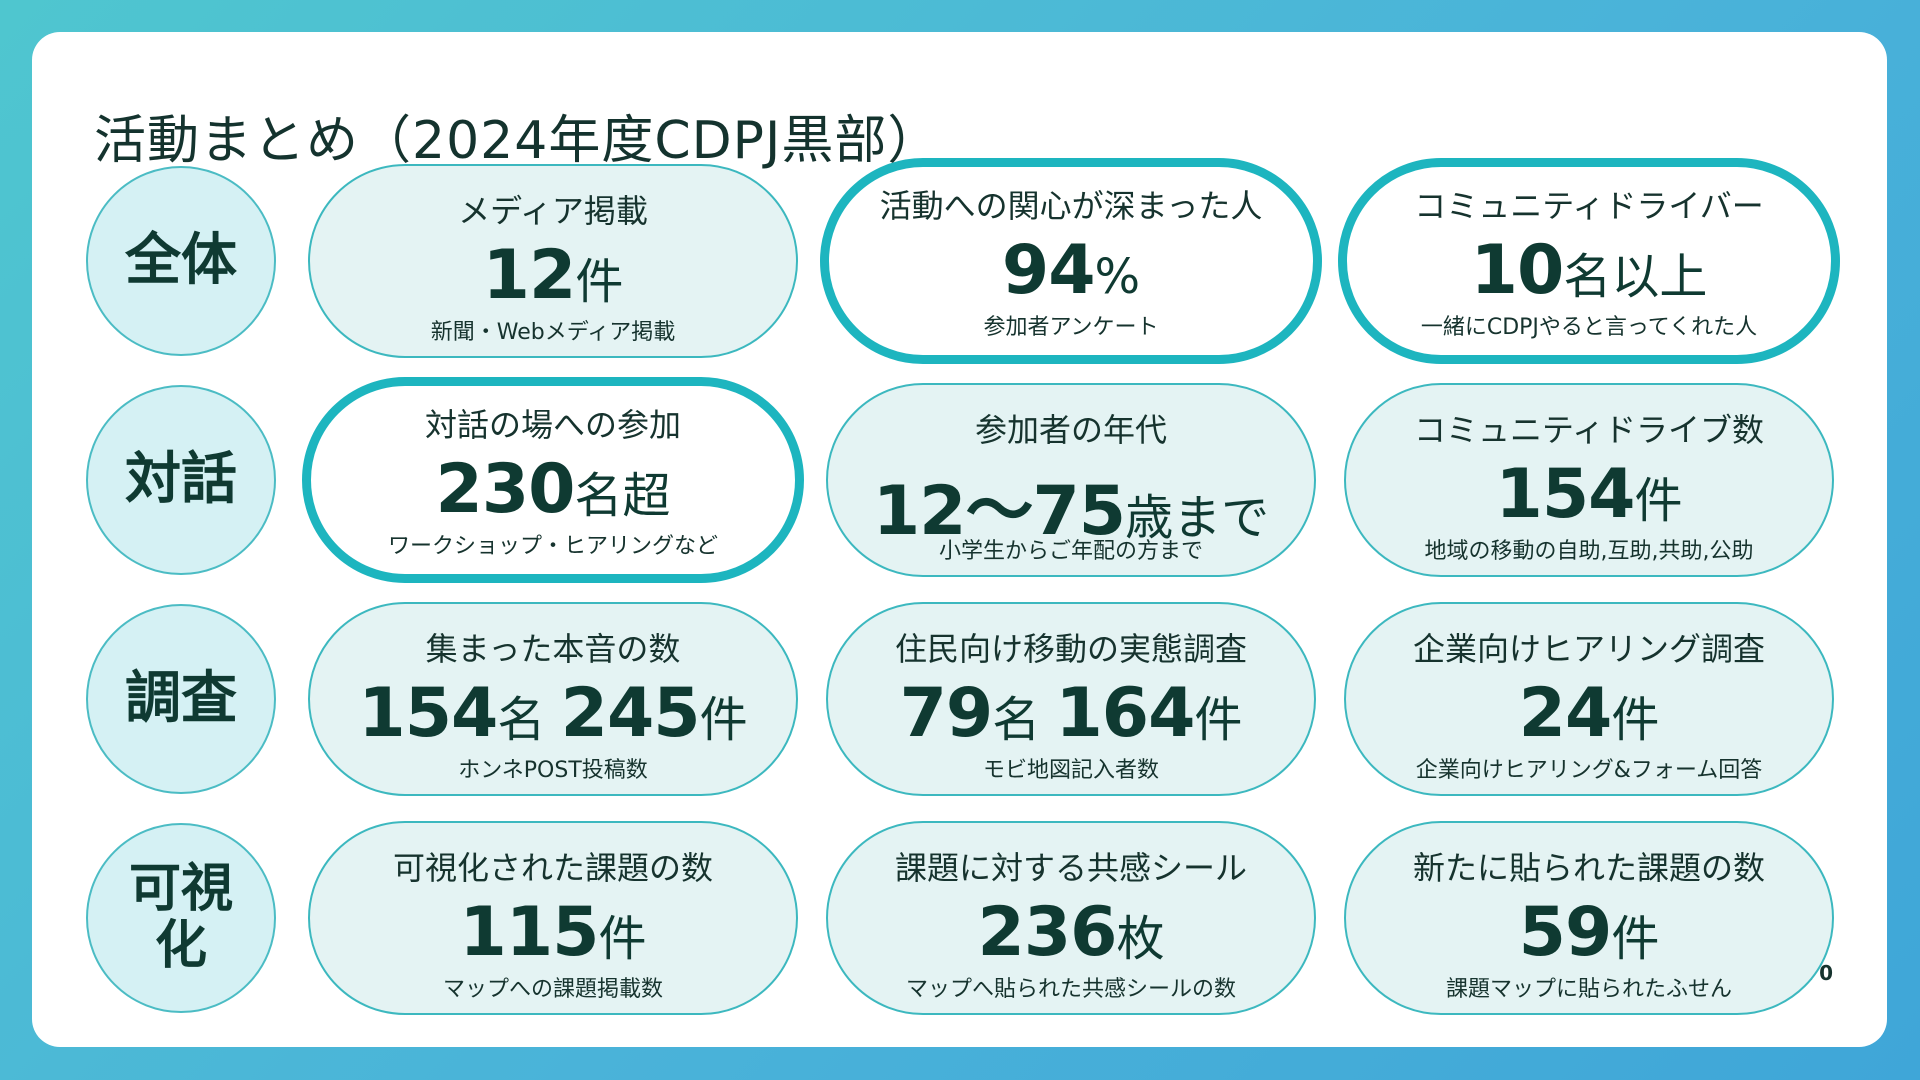 This screenshot has width=1920, height=1080. I want to click on stat-card-value: 12件, so click(553, 275).